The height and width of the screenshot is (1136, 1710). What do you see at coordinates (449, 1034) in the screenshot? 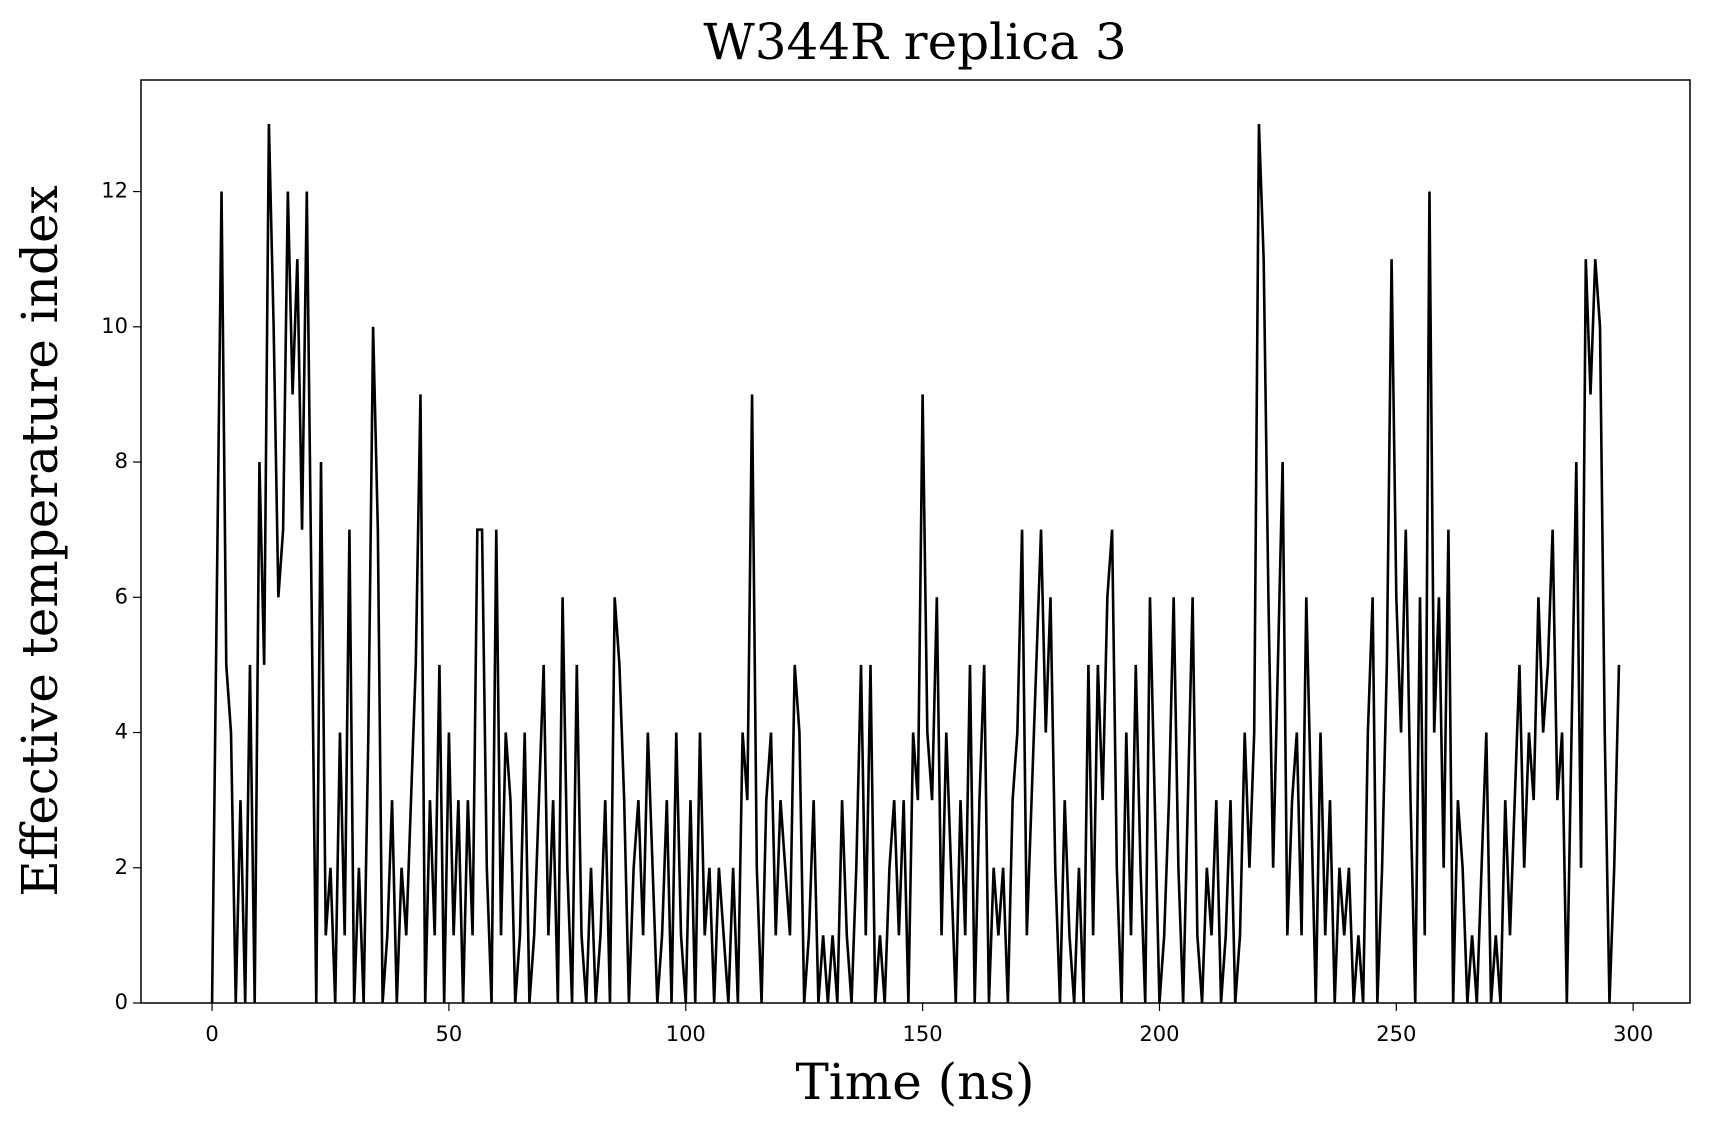
I see `x-tick-label: 50` at bounding box center [449, 1034].